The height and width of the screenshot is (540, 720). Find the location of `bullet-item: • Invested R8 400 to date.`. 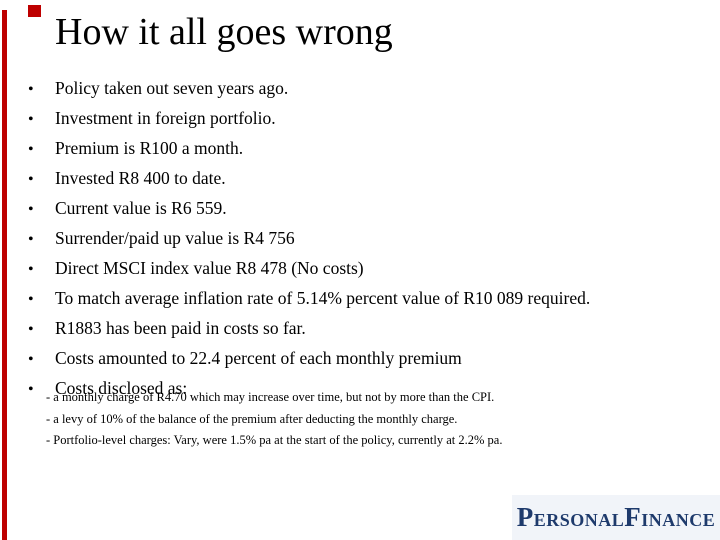

bullet-item: • Invested R8 400 to date. is located at coordinates (373, 179).